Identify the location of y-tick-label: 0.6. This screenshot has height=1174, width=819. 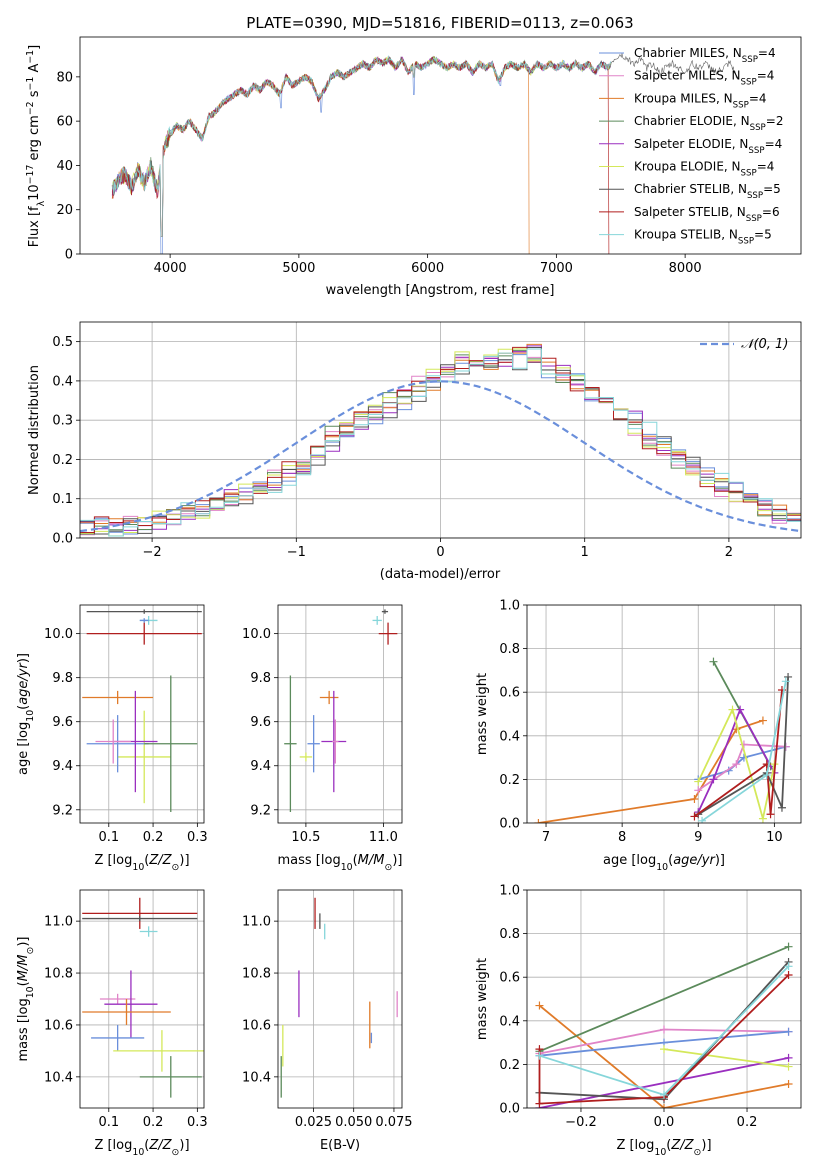
(509, 693).